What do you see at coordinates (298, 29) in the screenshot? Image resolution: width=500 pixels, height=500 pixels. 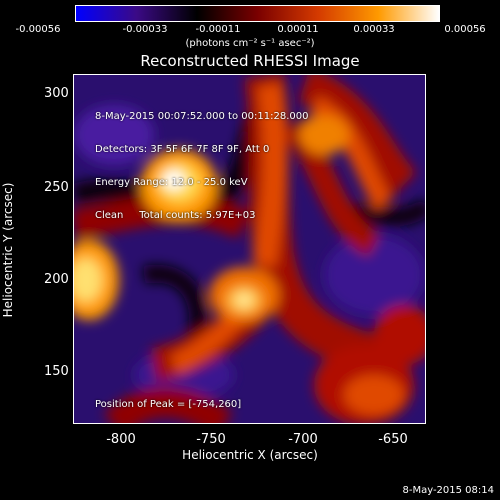 I see `colorbar-tick: 0.00011` at bounding box center [298, 29].